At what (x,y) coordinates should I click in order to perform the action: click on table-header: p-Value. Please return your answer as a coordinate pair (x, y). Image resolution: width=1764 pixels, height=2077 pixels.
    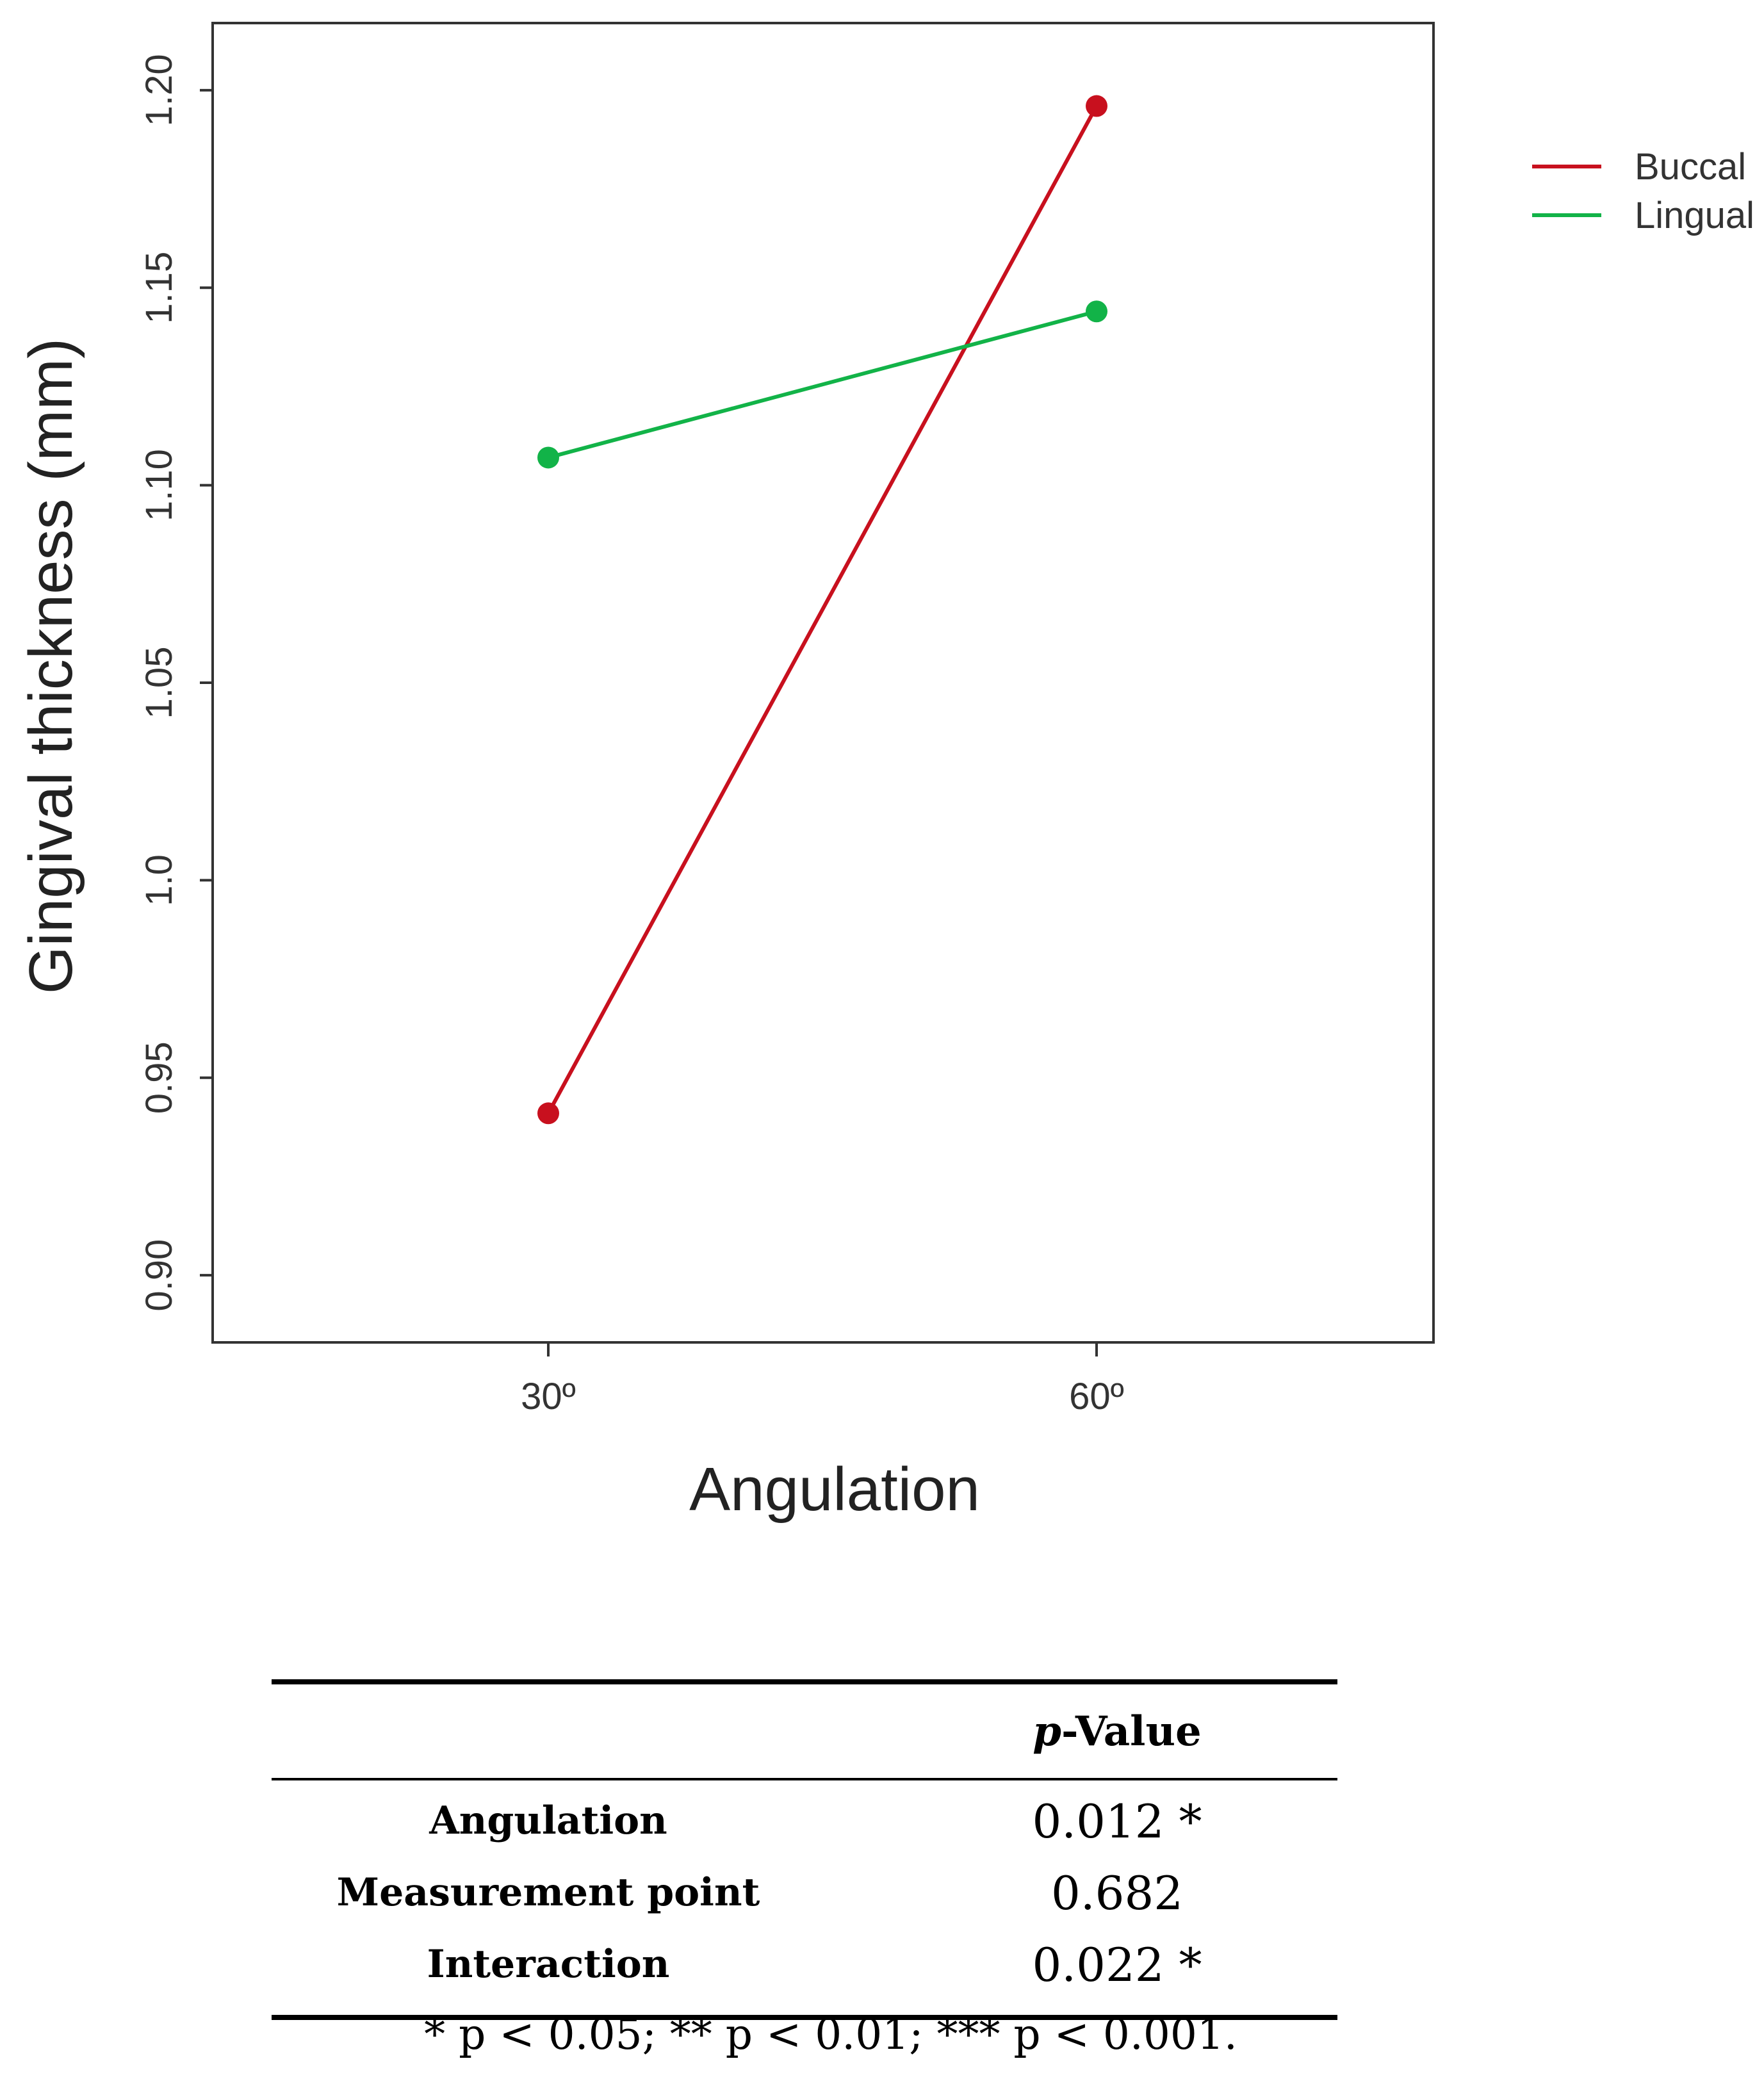
    Looking at the image, I should click on (804, 1731).